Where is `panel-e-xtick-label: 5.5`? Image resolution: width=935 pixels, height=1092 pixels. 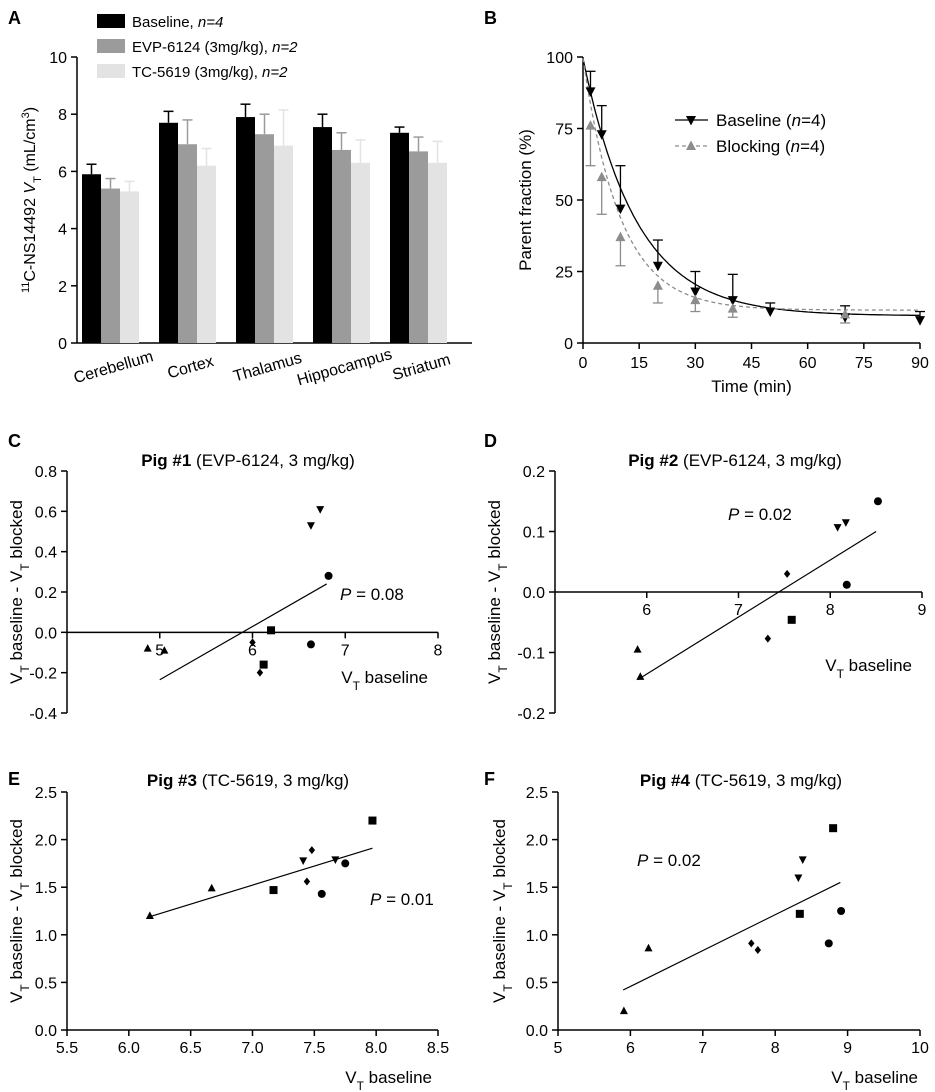
panel-e-xtick-label: 5.5 is located at coordinates (67, 1048).